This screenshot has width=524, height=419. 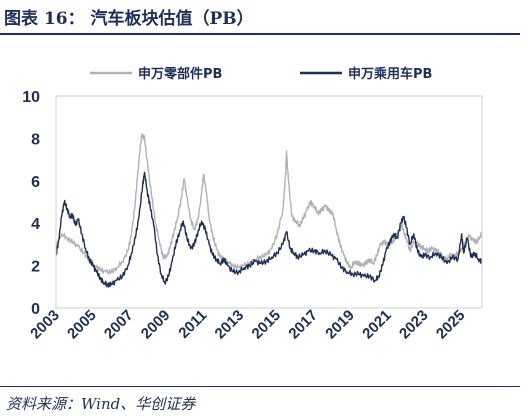 I want to click on y-tick-label: 2, so click(x=35, y=267).